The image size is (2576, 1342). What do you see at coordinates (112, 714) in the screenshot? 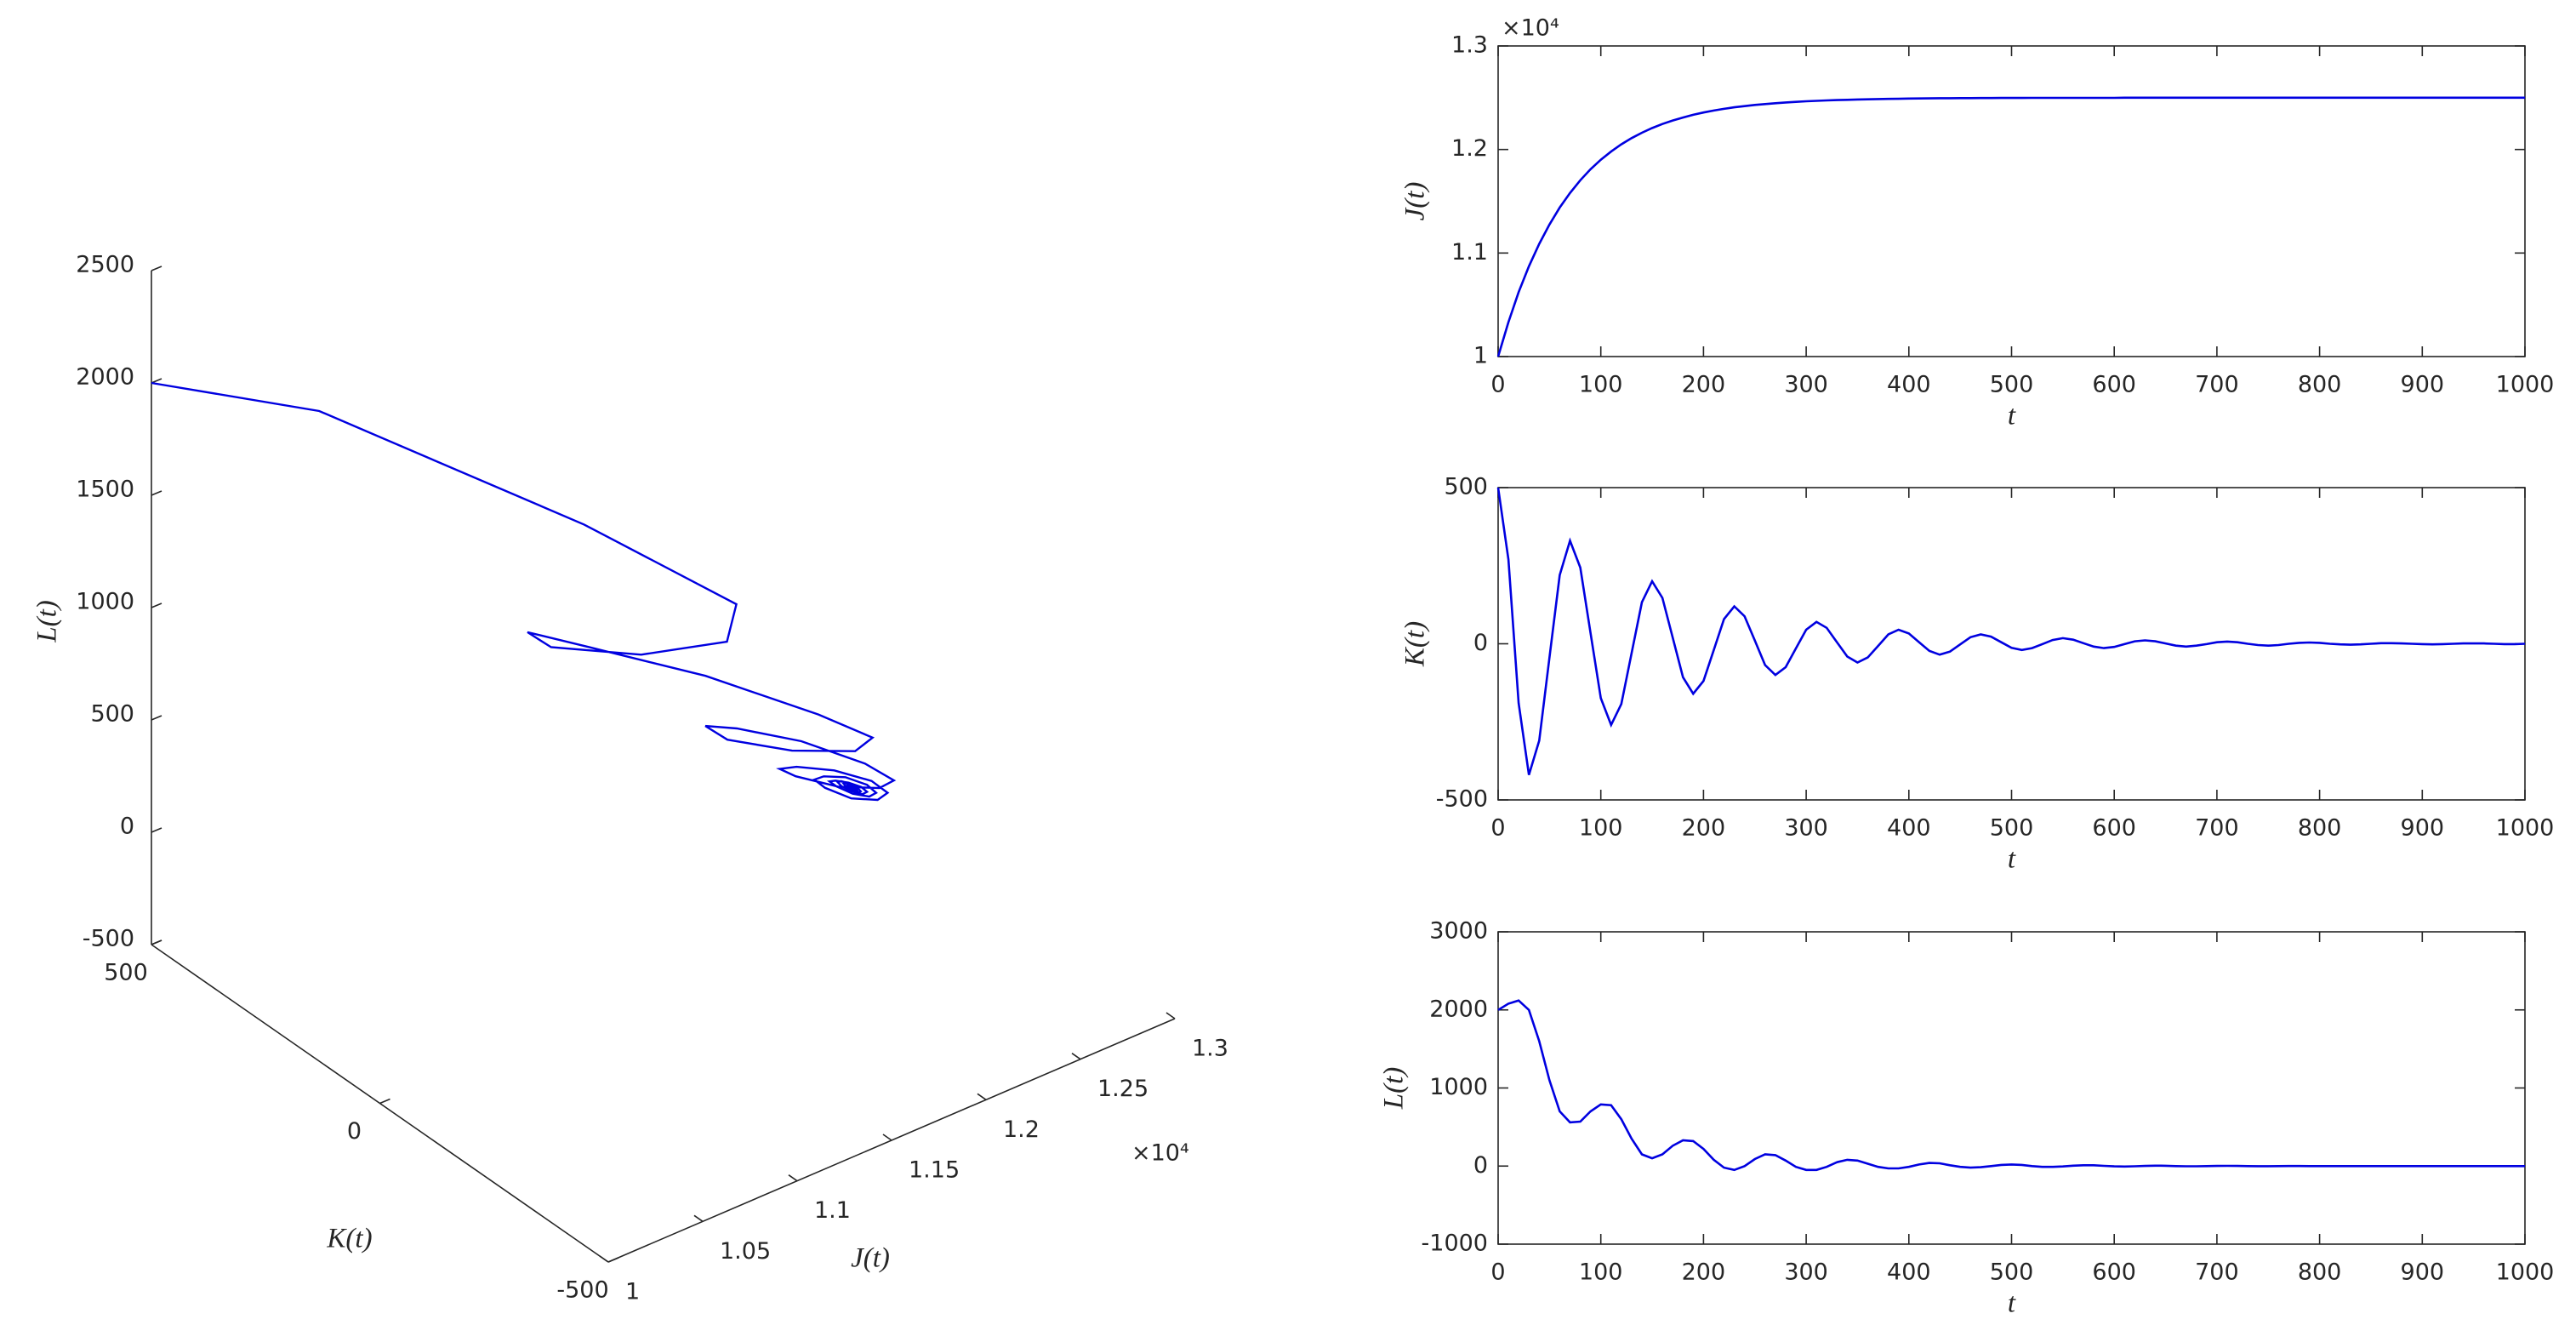
I see `z-tick-label: 500` at bounding box center [112, 714].